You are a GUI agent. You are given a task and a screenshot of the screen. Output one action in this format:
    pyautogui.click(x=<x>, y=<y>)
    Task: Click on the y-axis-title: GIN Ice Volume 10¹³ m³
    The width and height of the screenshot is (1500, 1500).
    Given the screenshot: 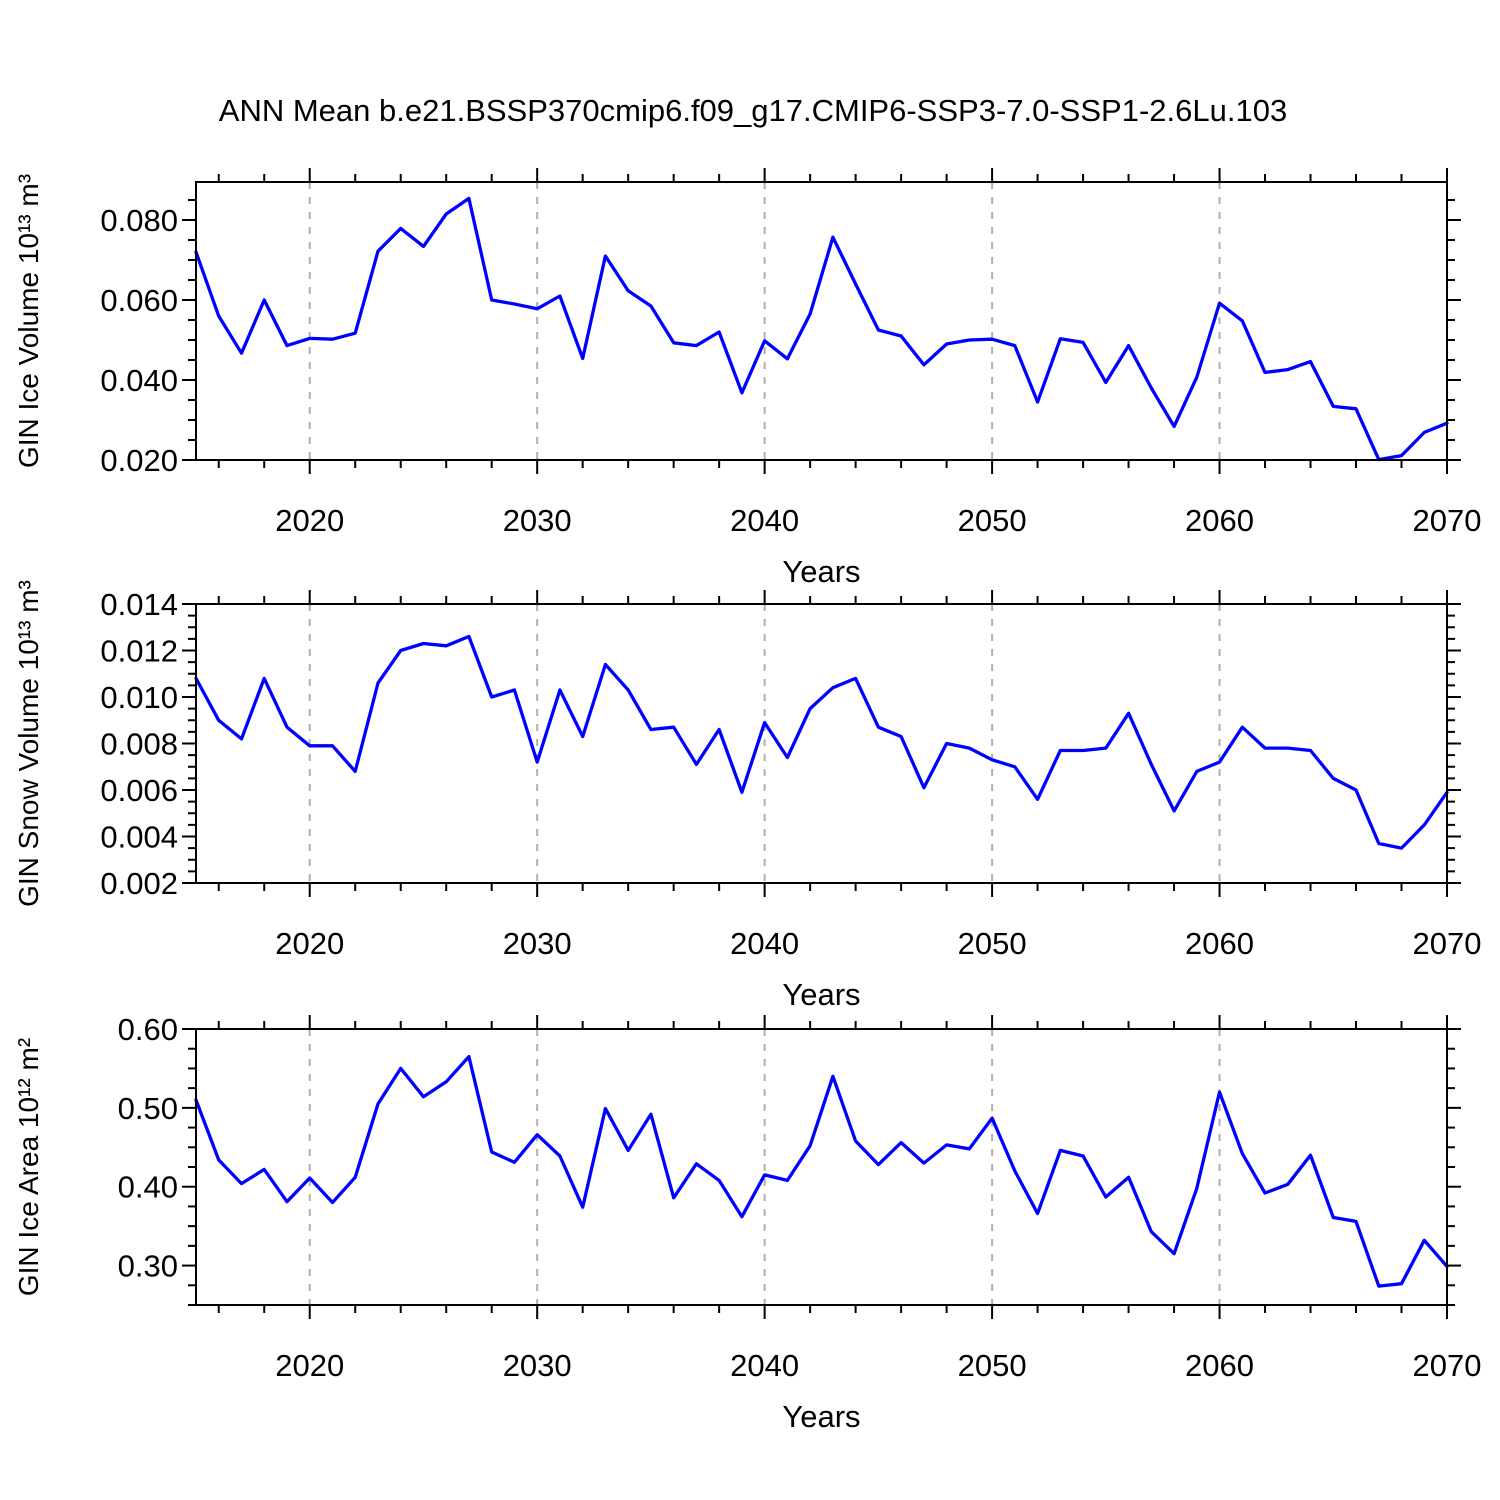 What is the action you would take?
    pyautogui.click(x=28, y=321)
    